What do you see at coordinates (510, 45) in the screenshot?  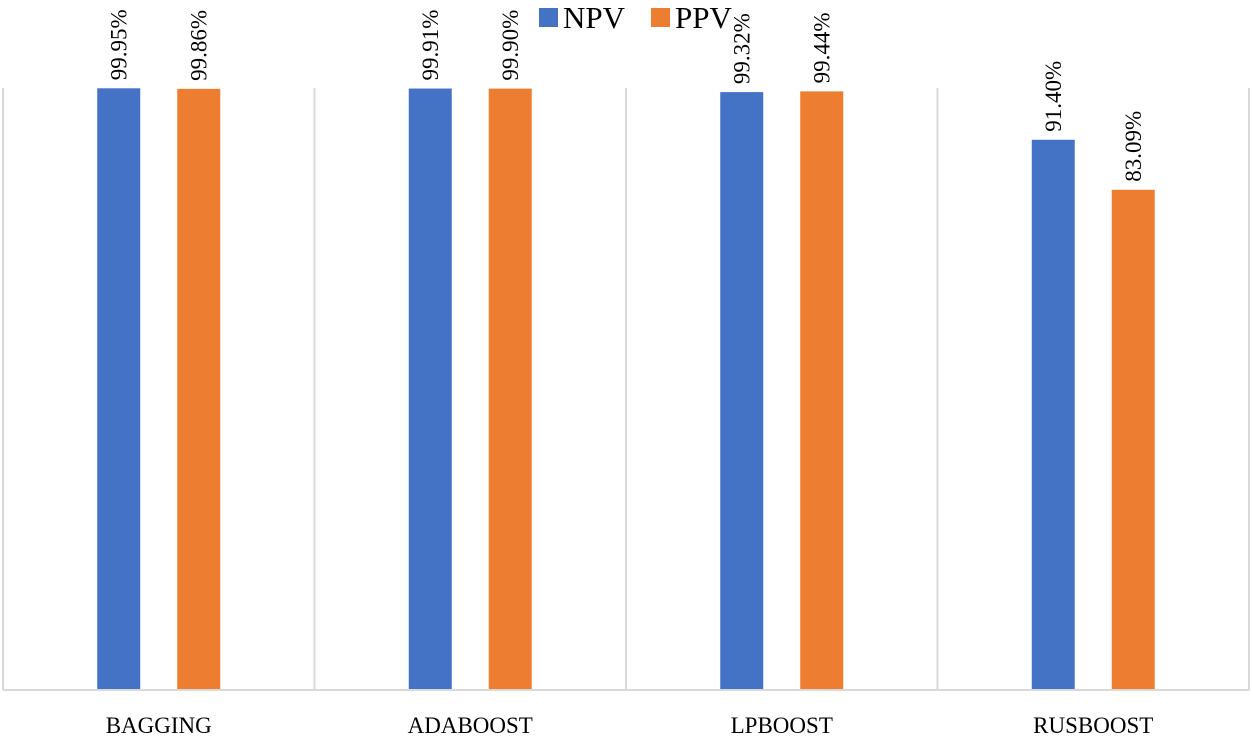 I see `data-label-ppv-adaboost: 99.90%` at bounding box center [510, 45].